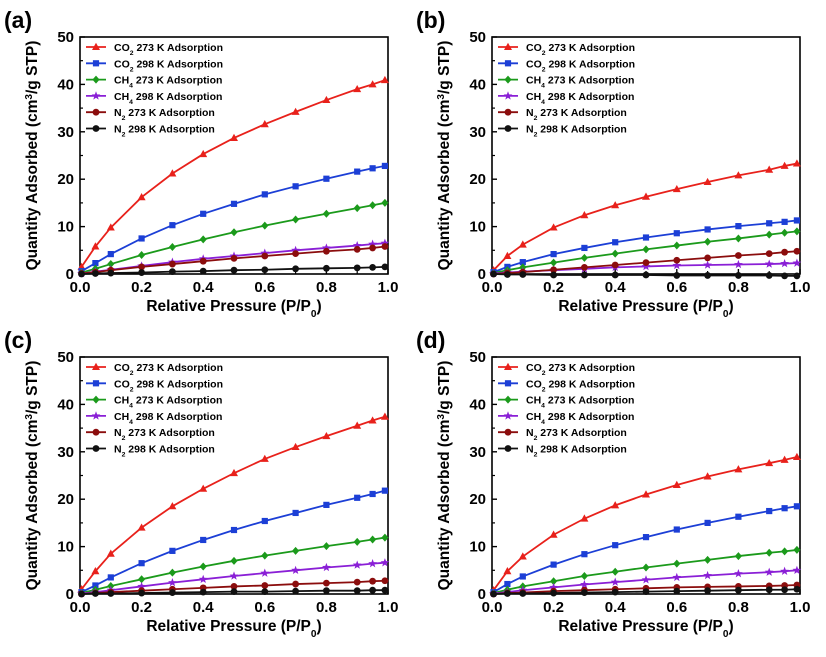  Describe the element at coordinates (477, 37) in the screenshot. I see `y-tick-label: 50` at that location.